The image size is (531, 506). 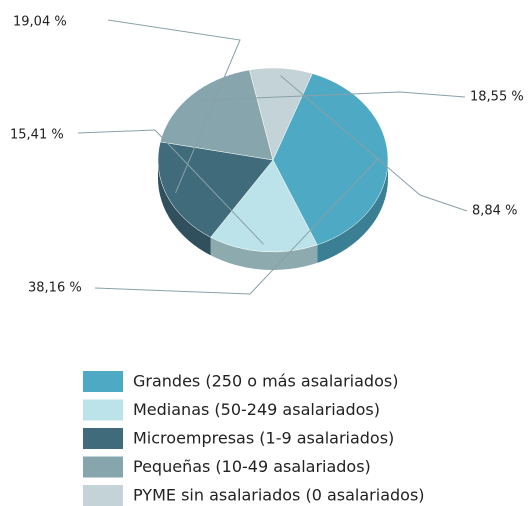 I want to click on pie-sides, so click(x=273, y=215).